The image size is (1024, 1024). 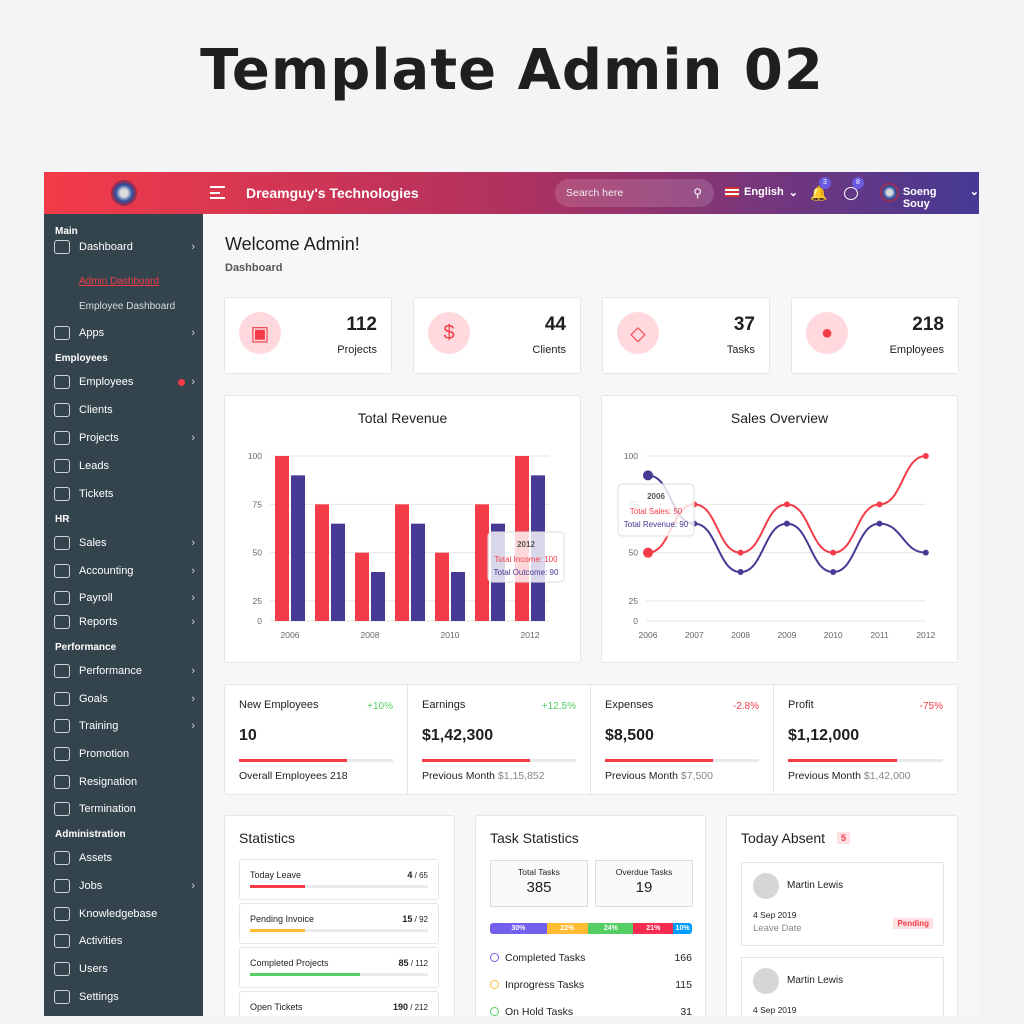 I want to click on statistic-num: 15, so click(x=407, y=919).